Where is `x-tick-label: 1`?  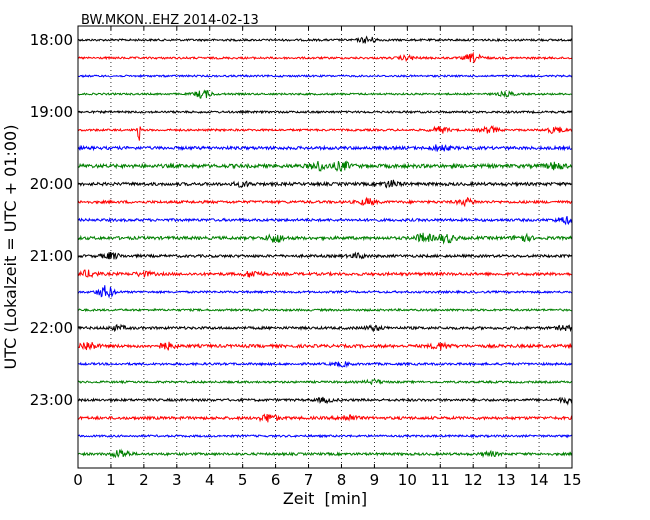
x-tick-label: 1 is located at coordinates (111, 480).